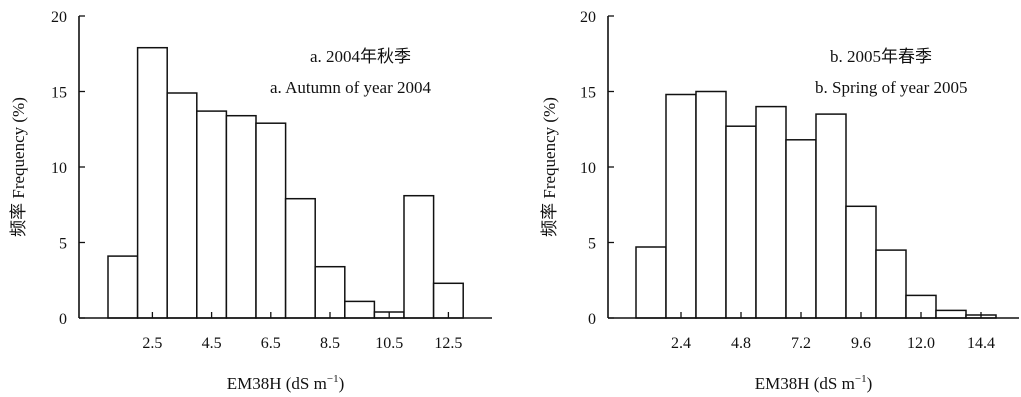  Describe the element at coordinates (801, 343) in the screenshot. I see `x-tick-label: 7.2` at that location.